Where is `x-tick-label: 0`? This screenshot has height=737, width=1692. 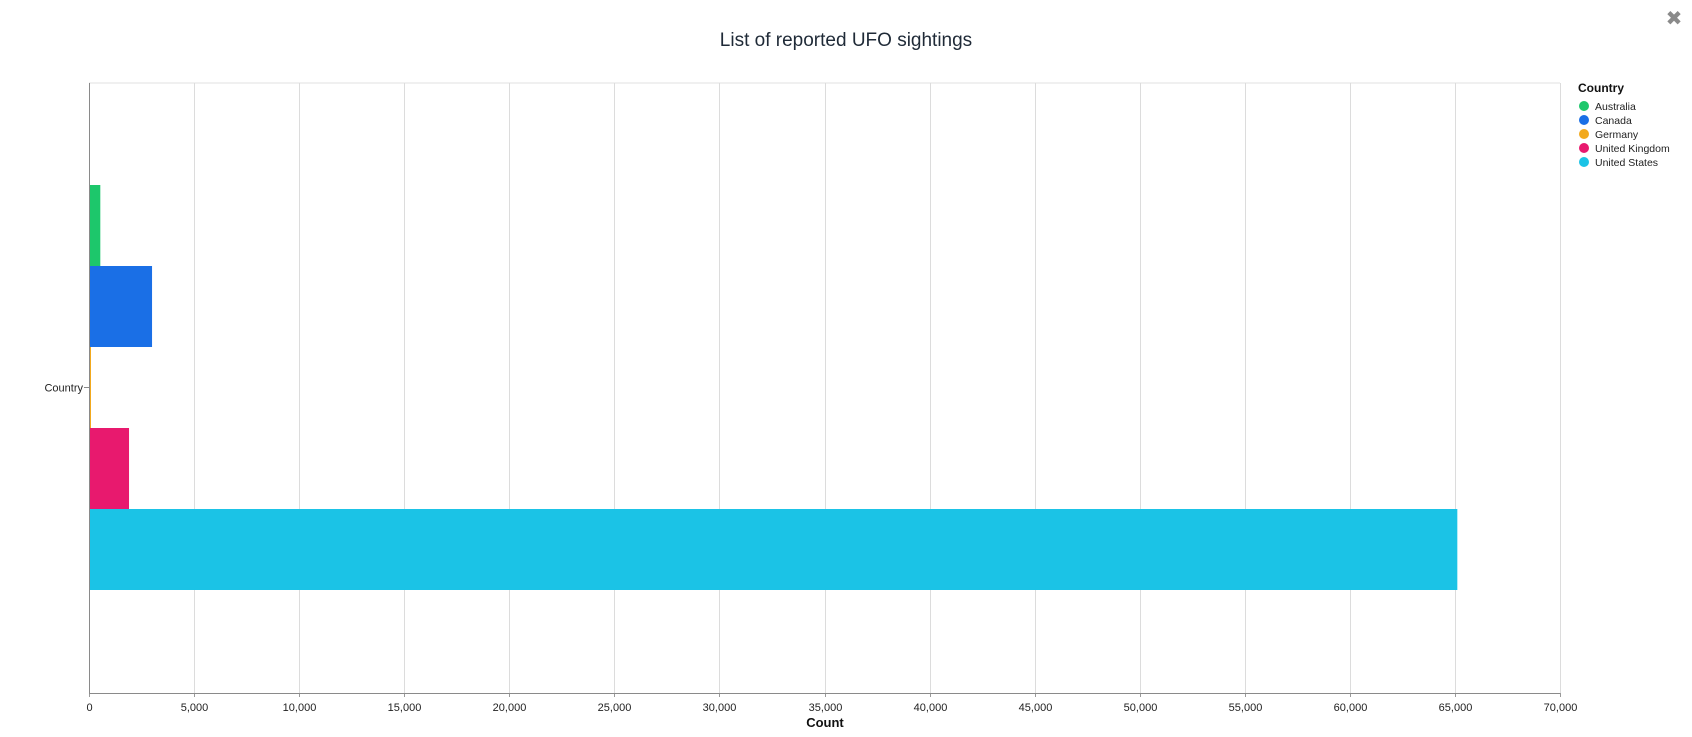
x-tick-label: 0 is located at coordinates (89, 708).